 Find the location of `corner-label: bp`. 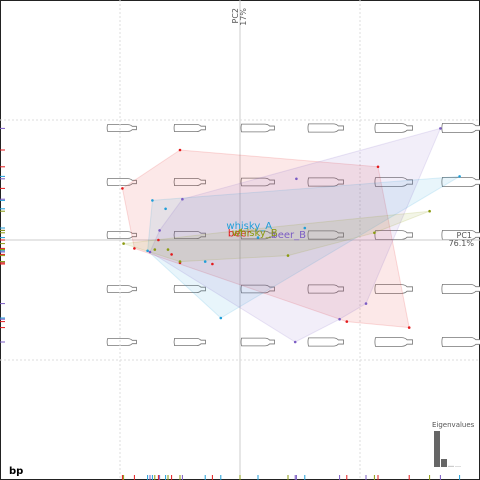

corner-label: bp is located at coordinates (16, 471).